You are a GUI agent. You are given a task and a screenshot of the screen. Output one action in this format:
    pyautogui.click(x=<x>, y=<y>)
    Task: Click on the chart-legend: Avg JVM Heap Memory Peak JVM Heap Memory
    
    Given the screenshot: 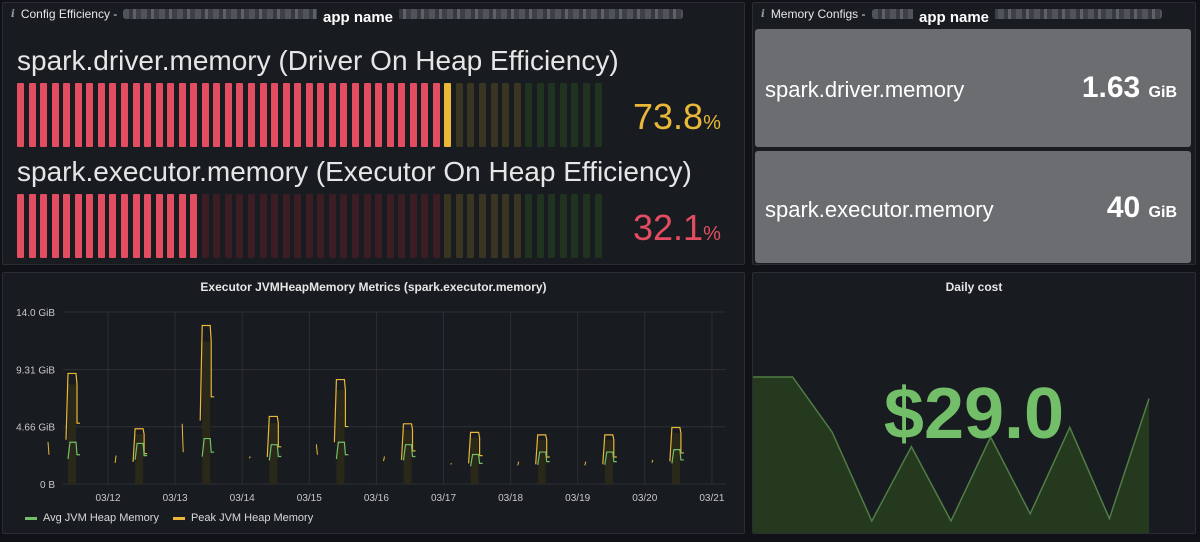 What is the action you would take?
    pyautogui.click(x=169, y=518)
    